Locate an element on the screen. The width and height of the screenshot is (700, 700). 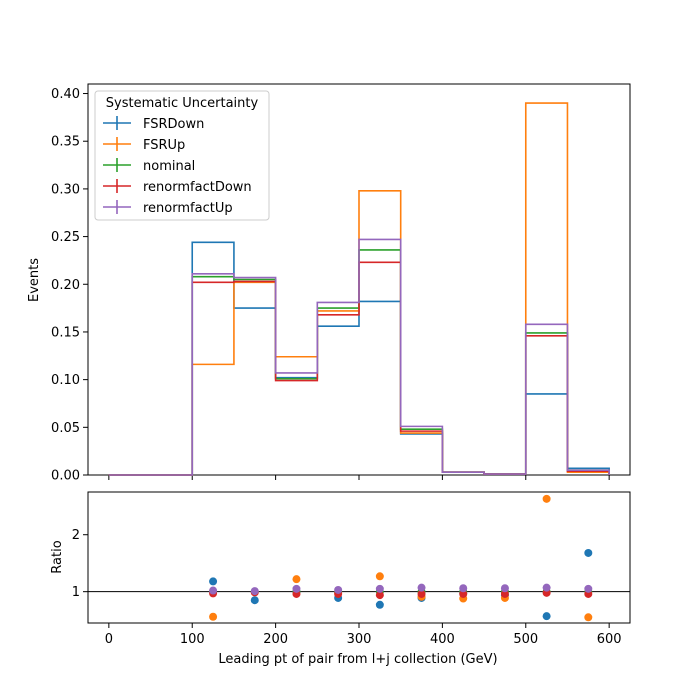
legend-item-FSRUp: FSRUp is located at coordinates (144, 145).